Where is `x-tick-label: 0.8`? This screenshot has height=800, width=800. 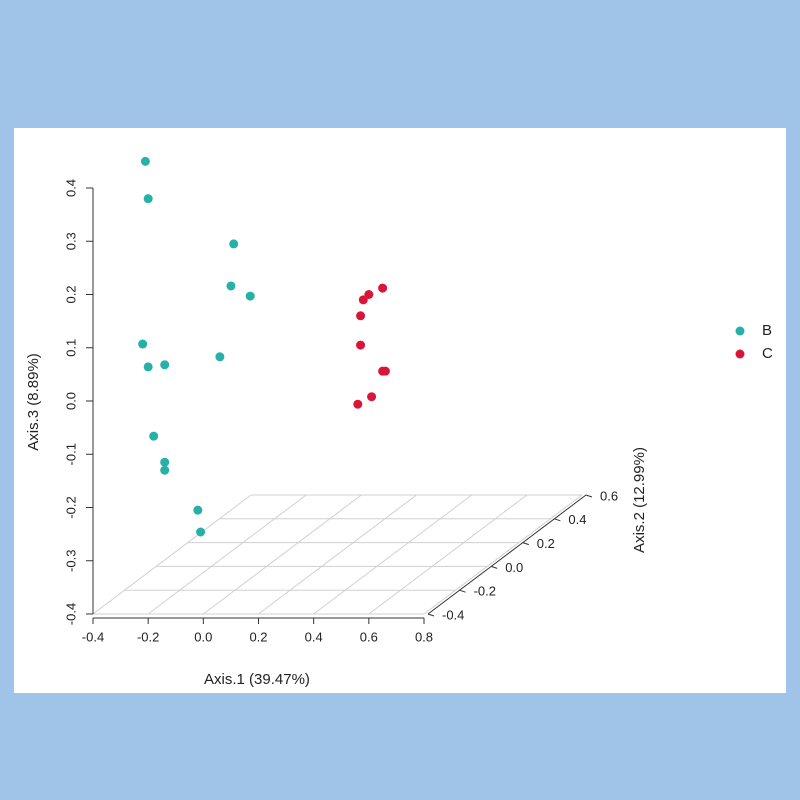
x-tick-label: 0.8 is located at coordinates (424, 636).